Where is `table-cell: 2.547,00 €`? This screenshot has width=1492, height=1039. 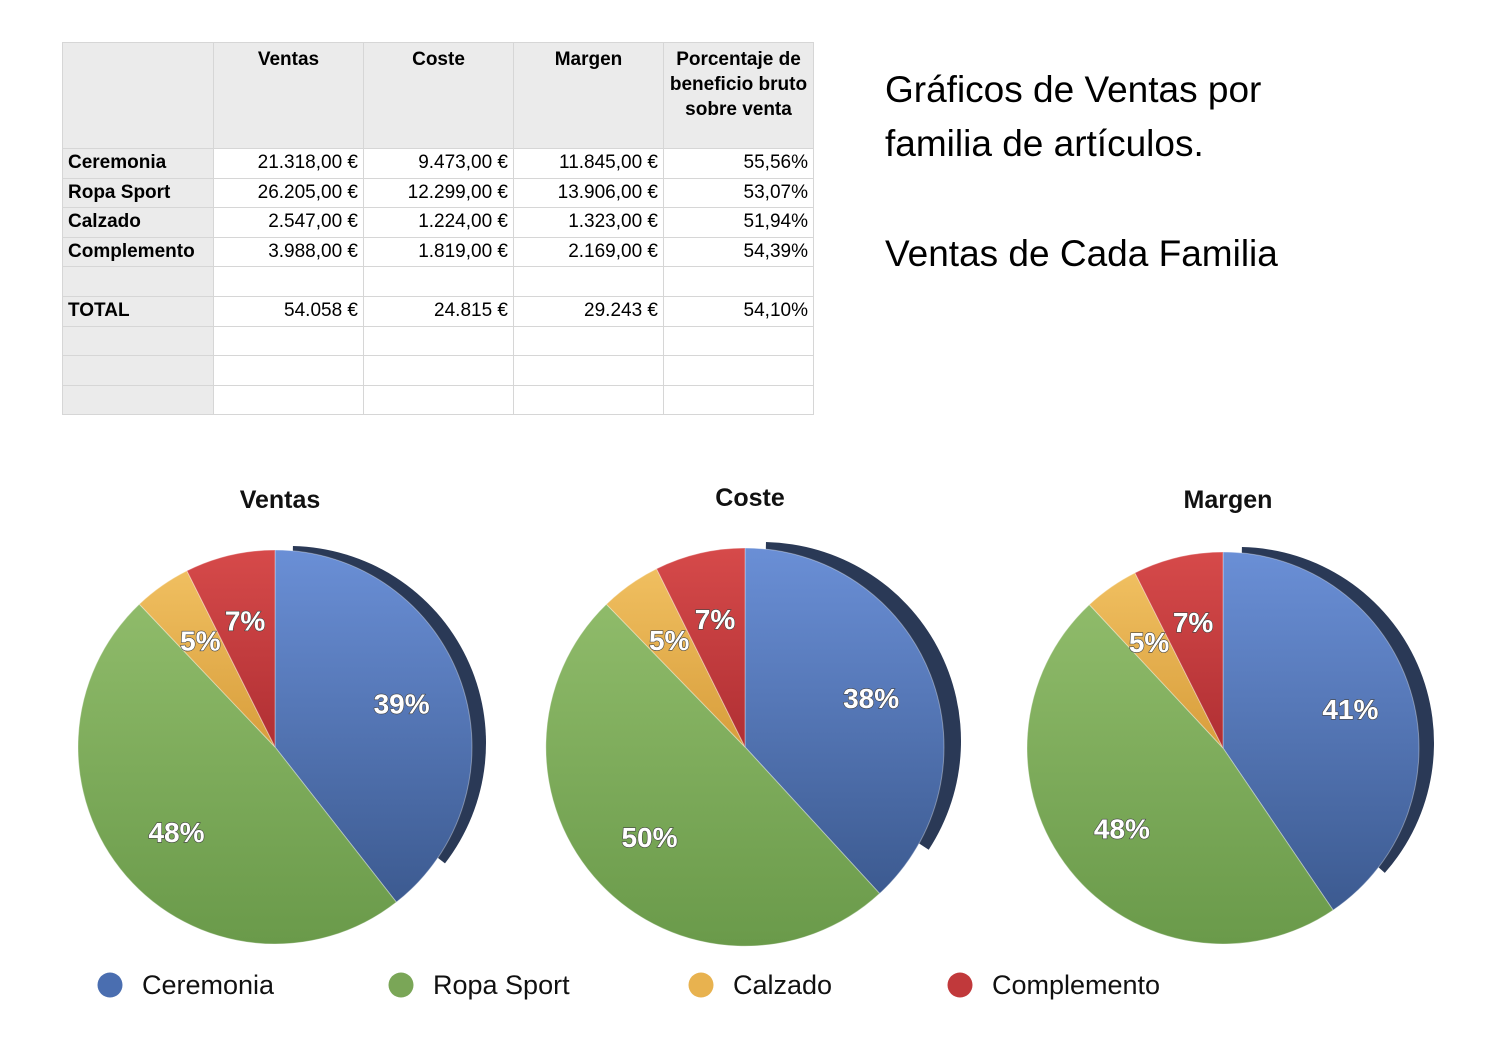 table-cell: 2.547,00 € is located at coordinates (288, 222).